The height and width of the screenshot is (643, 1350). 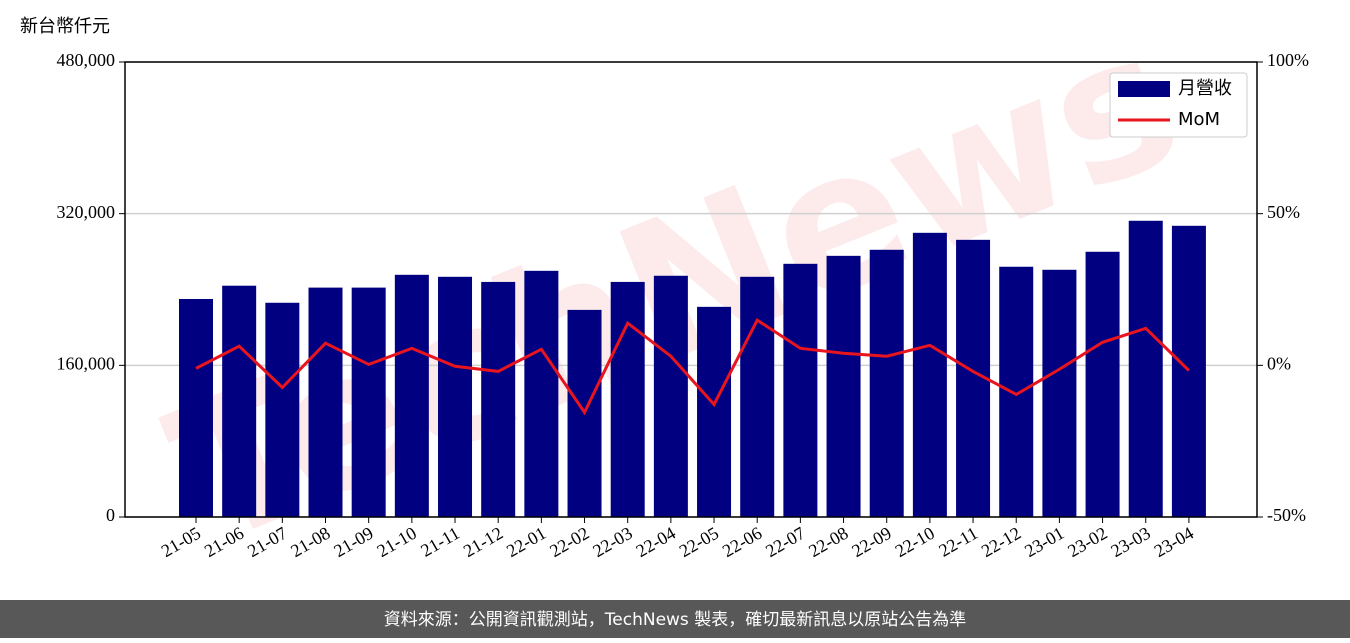 What do you see at coordinates (692, 366) in the screenshot?
I see `line` at bounding box center [692, 366].